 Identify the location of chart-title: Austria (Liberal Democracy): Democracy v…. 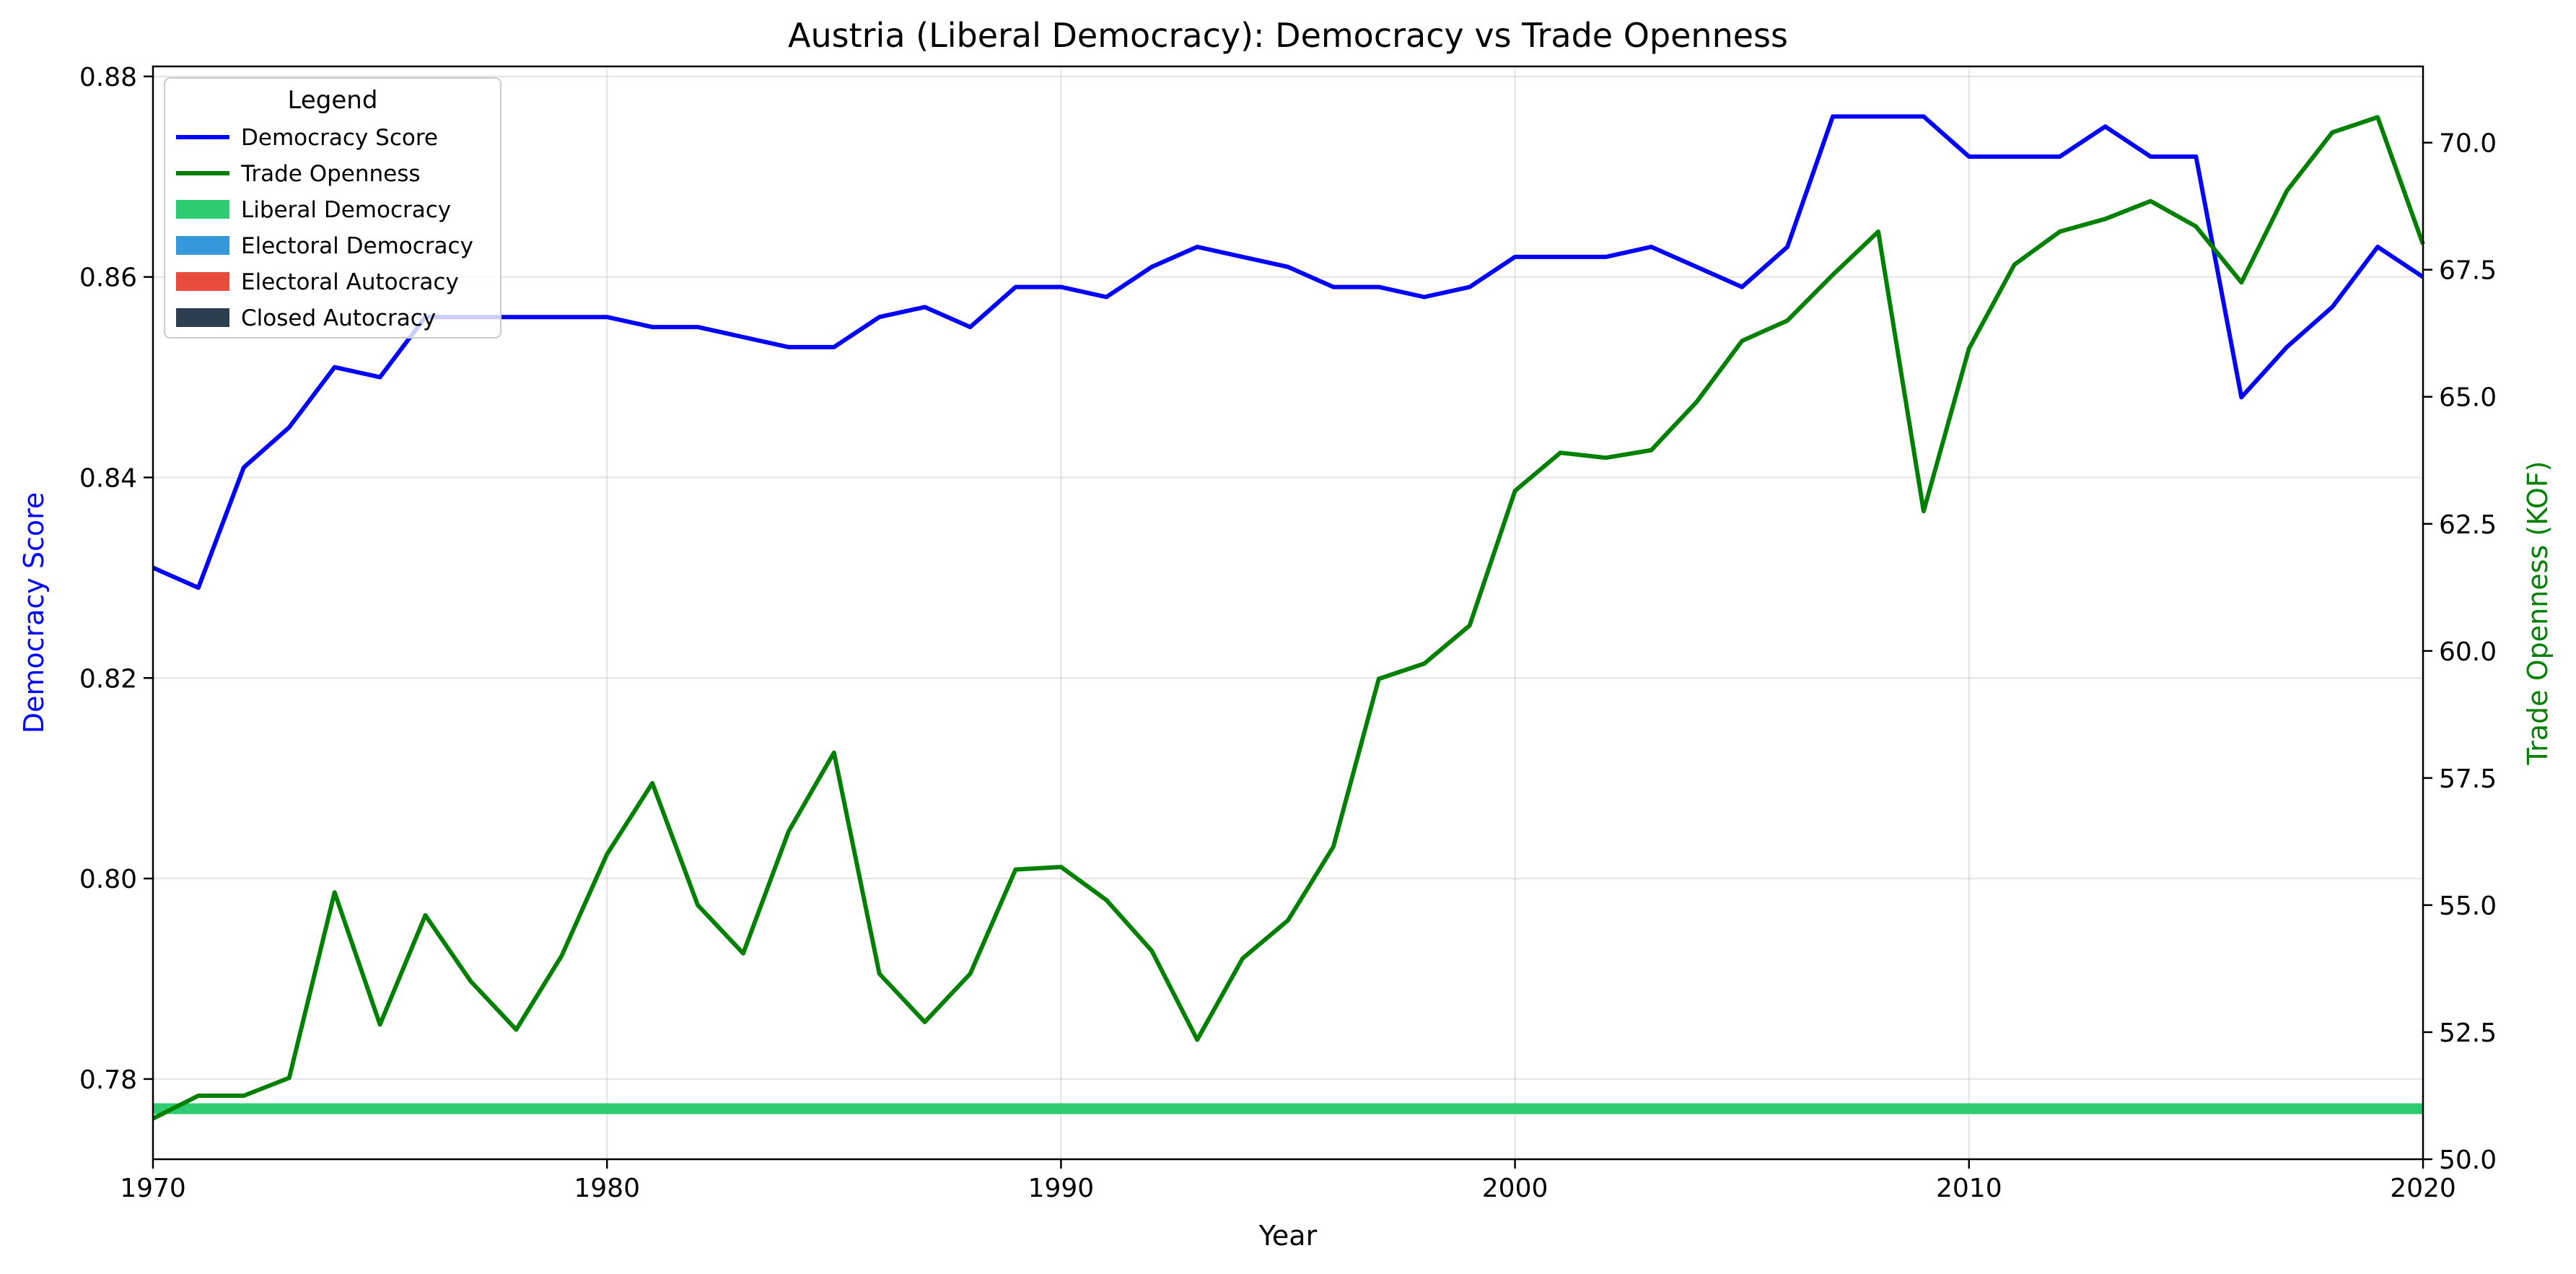
(1288, 36).